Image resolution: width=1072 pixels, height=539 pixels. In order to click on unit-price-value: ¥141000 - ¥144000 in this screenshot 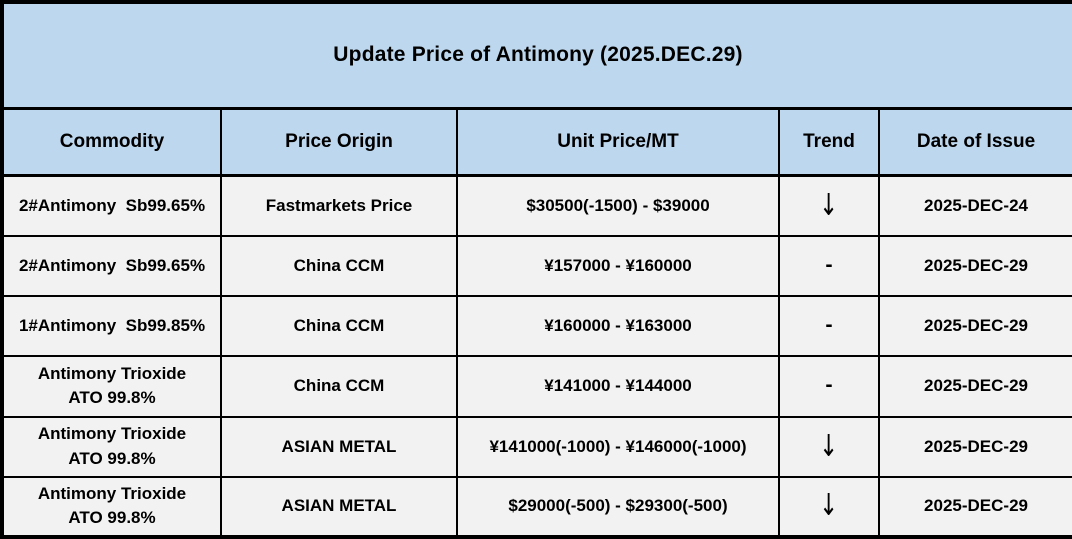, I will do `click(618, 386)`.